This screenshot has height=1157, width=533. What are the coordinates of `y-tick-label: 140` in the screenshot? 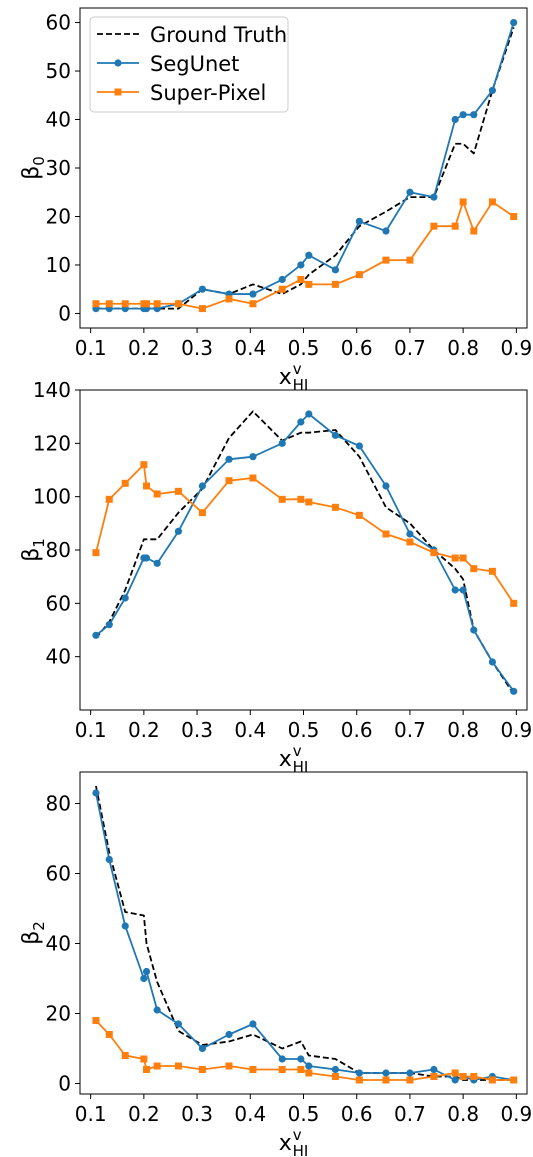 It's located at (52, 390).